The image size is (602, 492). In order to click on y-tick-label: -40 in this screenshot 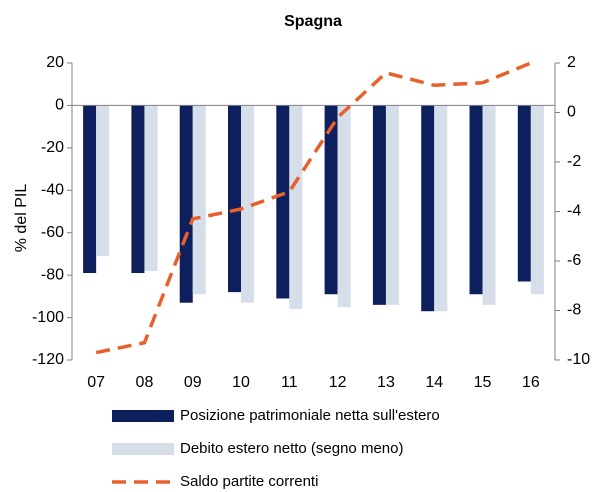, I will do `click(52, 190)`.